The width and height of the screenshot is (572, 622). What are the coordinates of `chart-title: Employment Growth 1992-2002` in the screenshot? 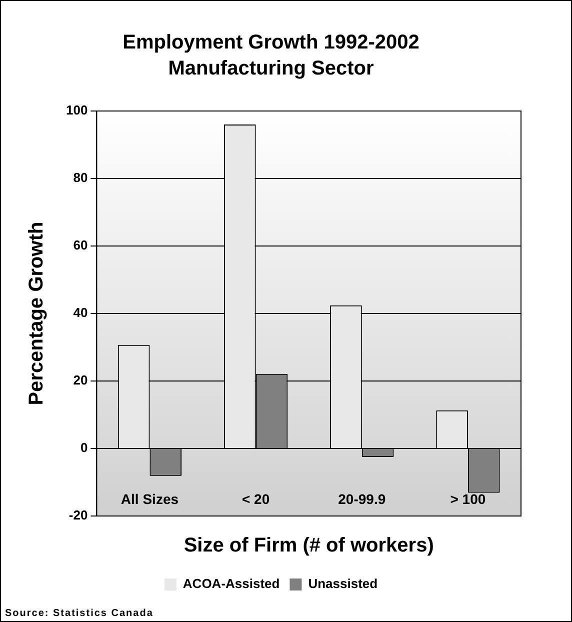 It's located at (271, 43).